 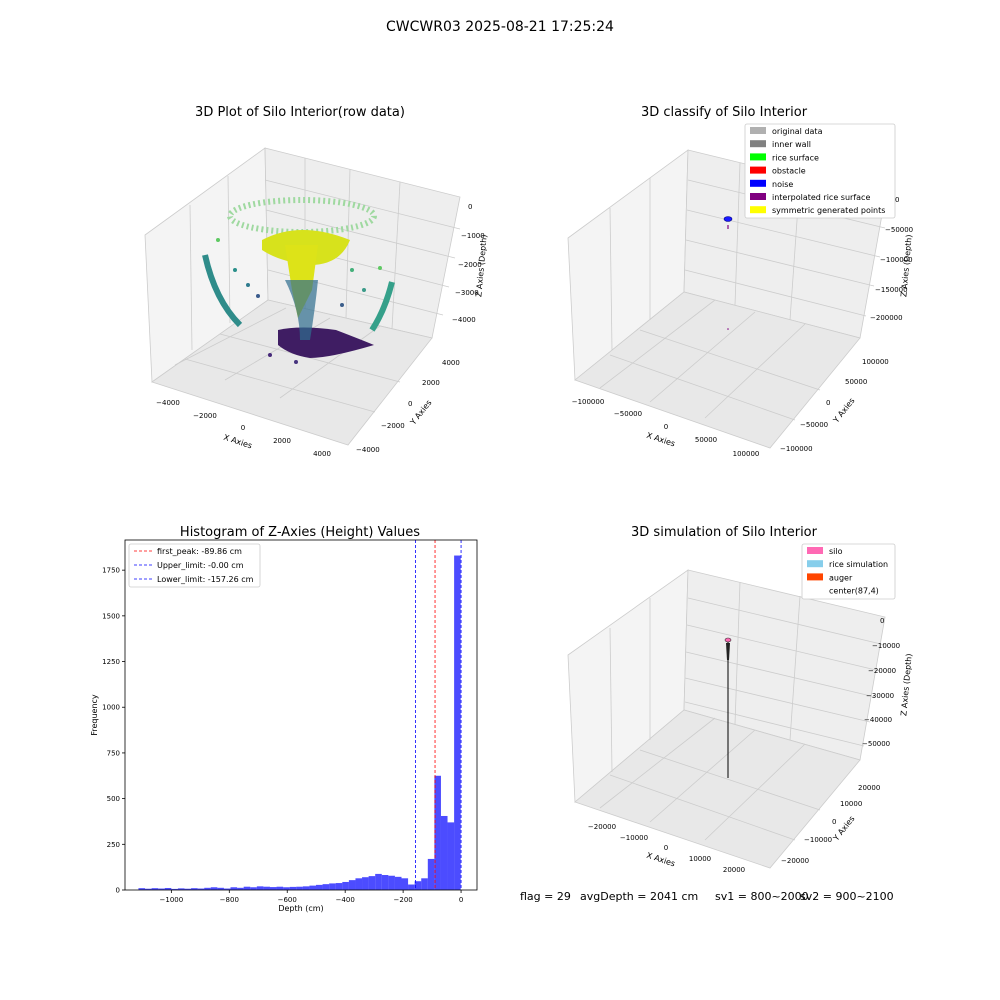 What do you see at coordinates (602, 827) in the screenshot?
I see `simulation-xtick: −20000` at bounding box center [602, 827].